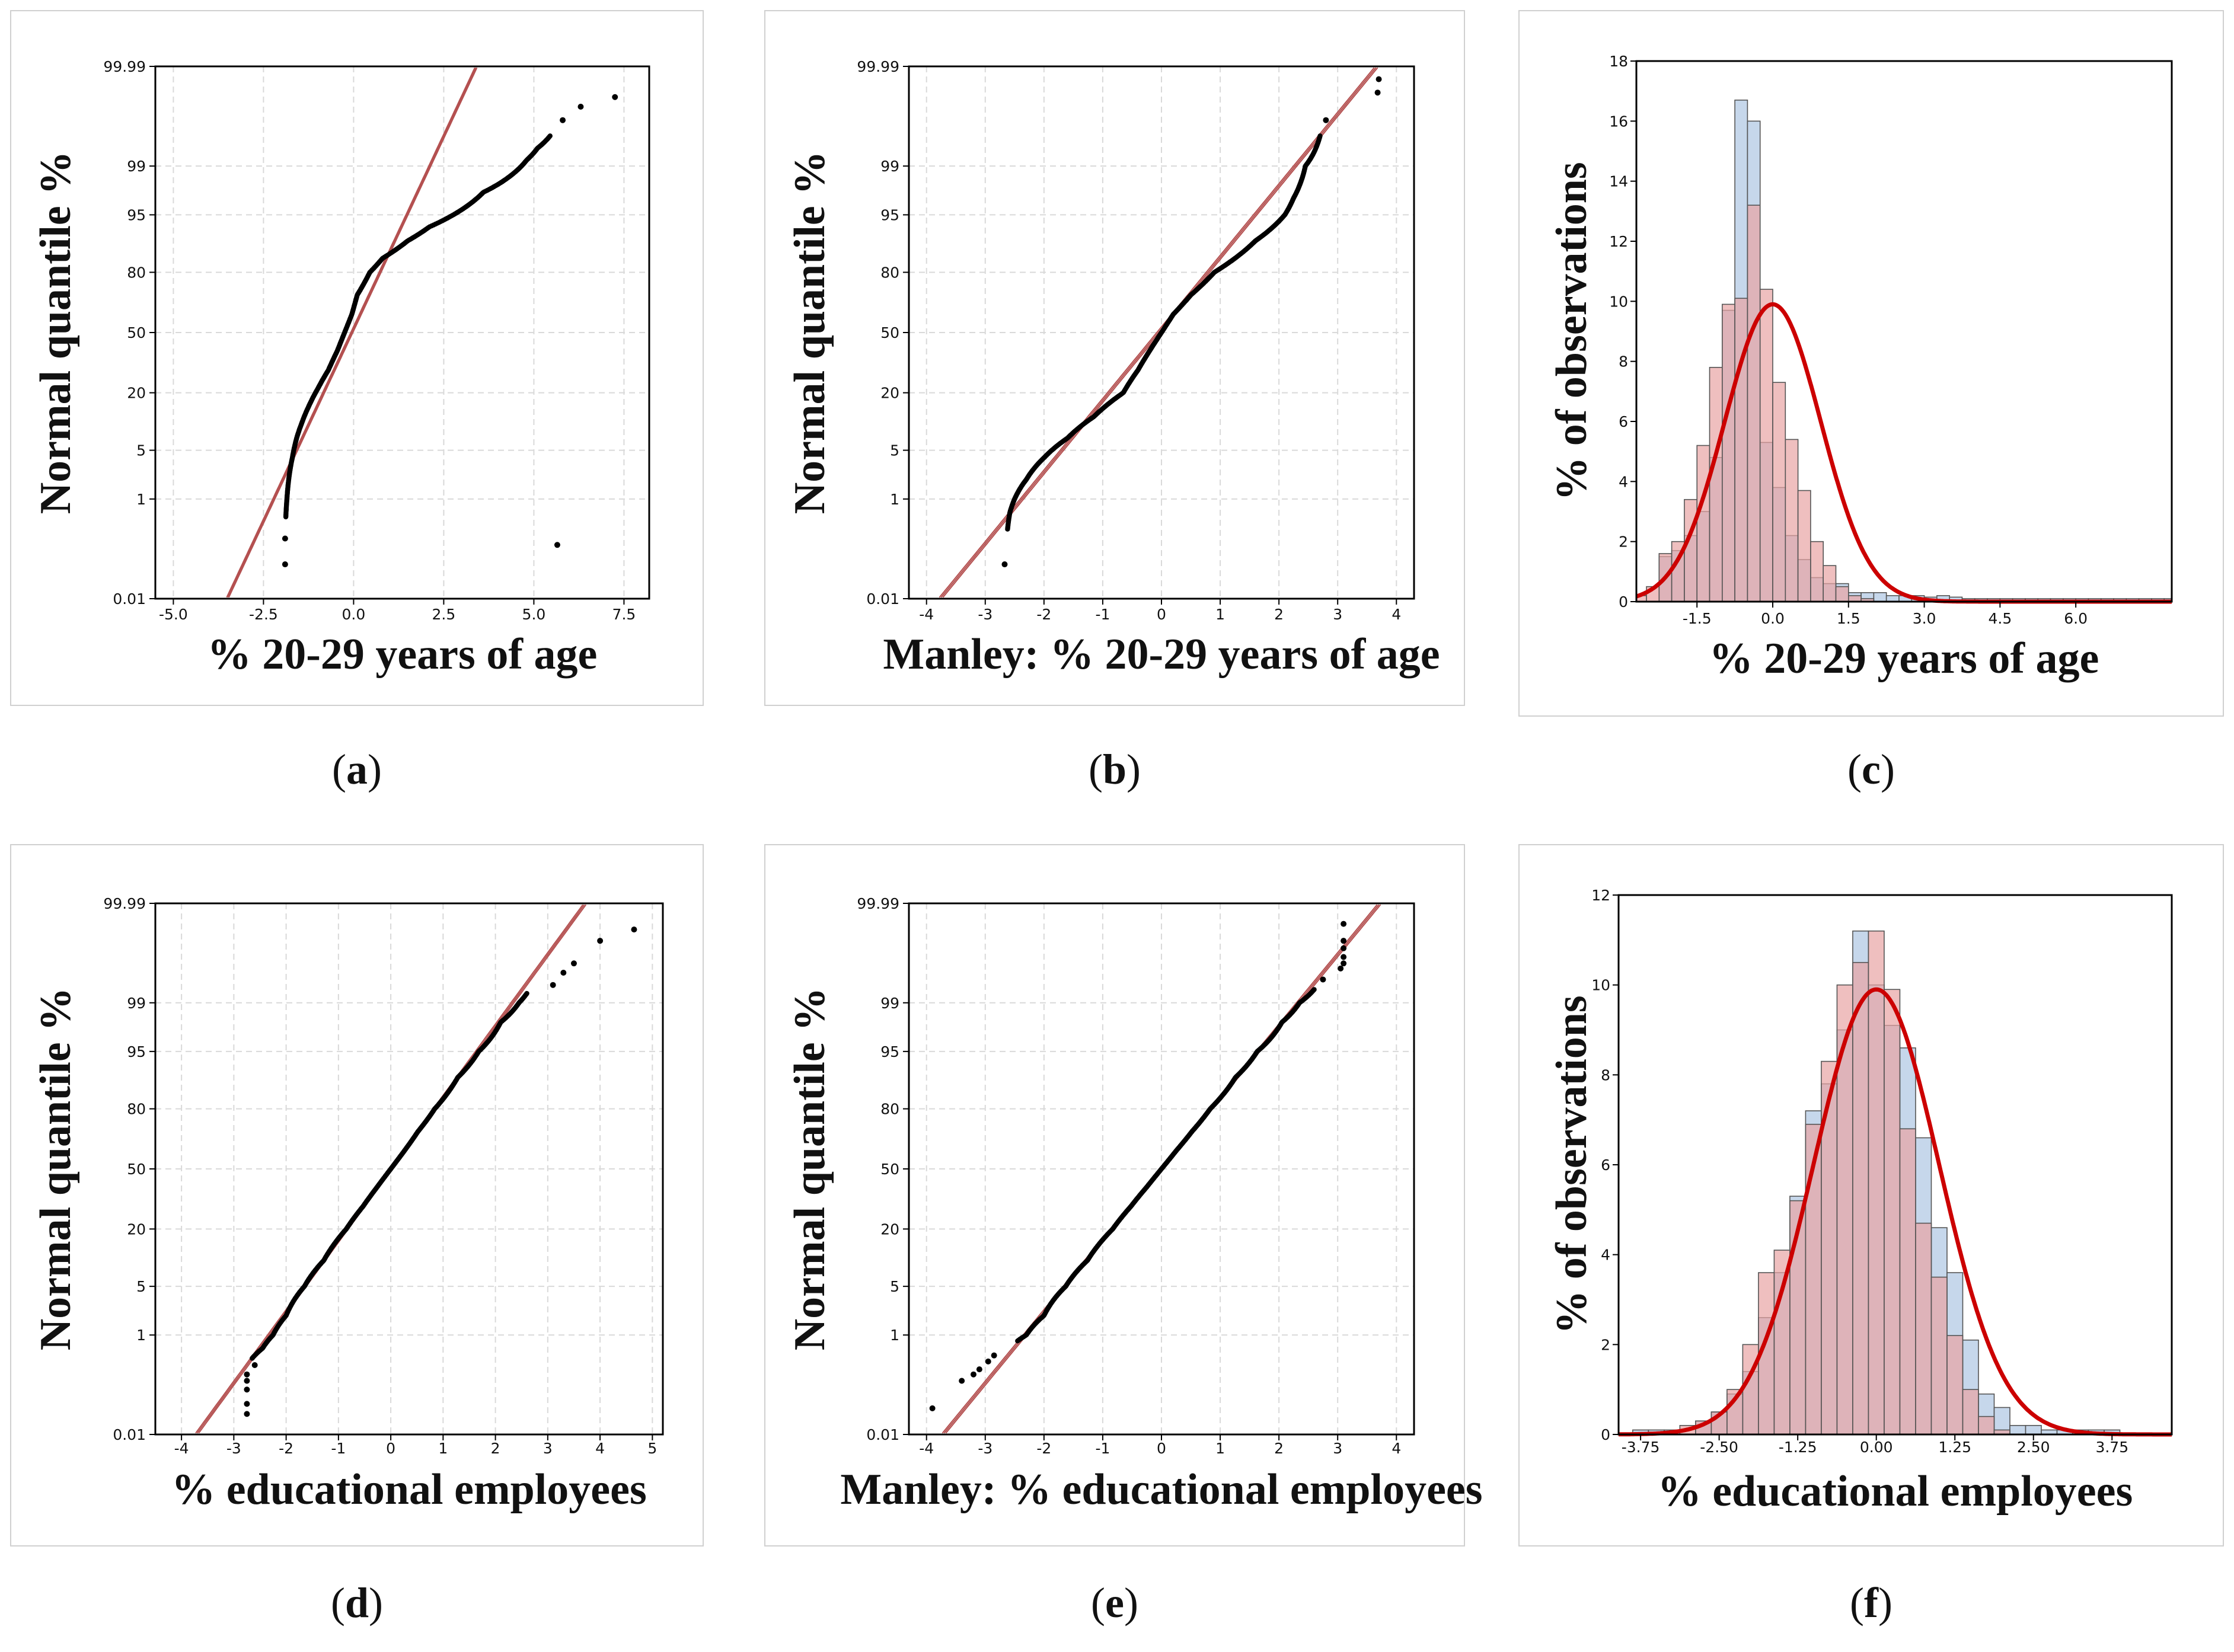 The image size is (2234, 1652). Describe the element at coordinates (1877, 1447) in the screenshot. I see `x-tick-label: 0.00` at that location.